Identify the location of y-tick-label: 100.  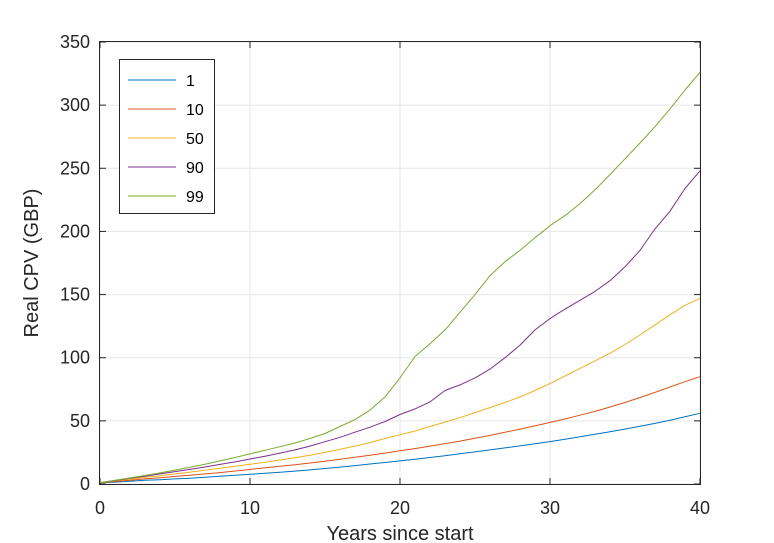
(75, 358).